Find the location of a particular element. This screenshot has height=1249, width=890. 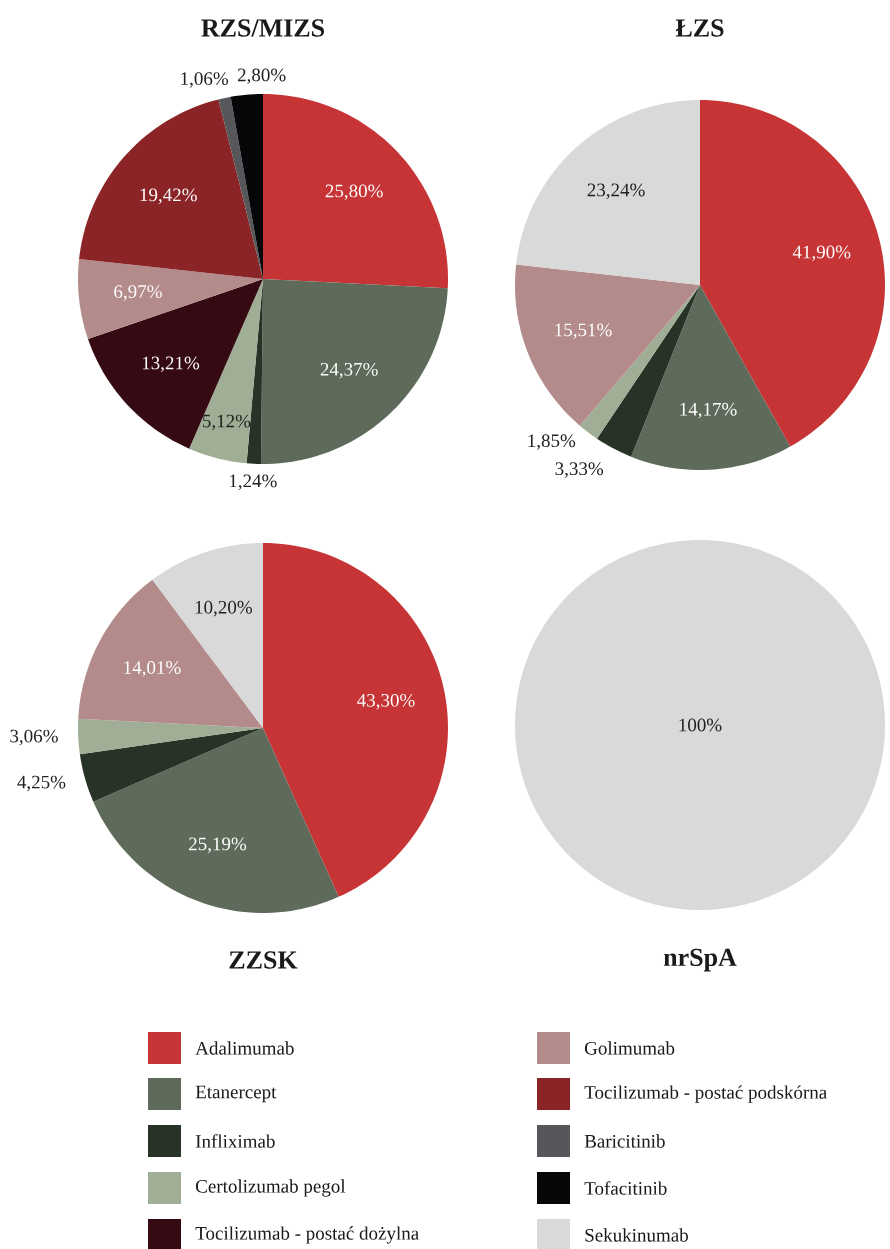

data-label: 43,30% is located at coordinates (386, 701).